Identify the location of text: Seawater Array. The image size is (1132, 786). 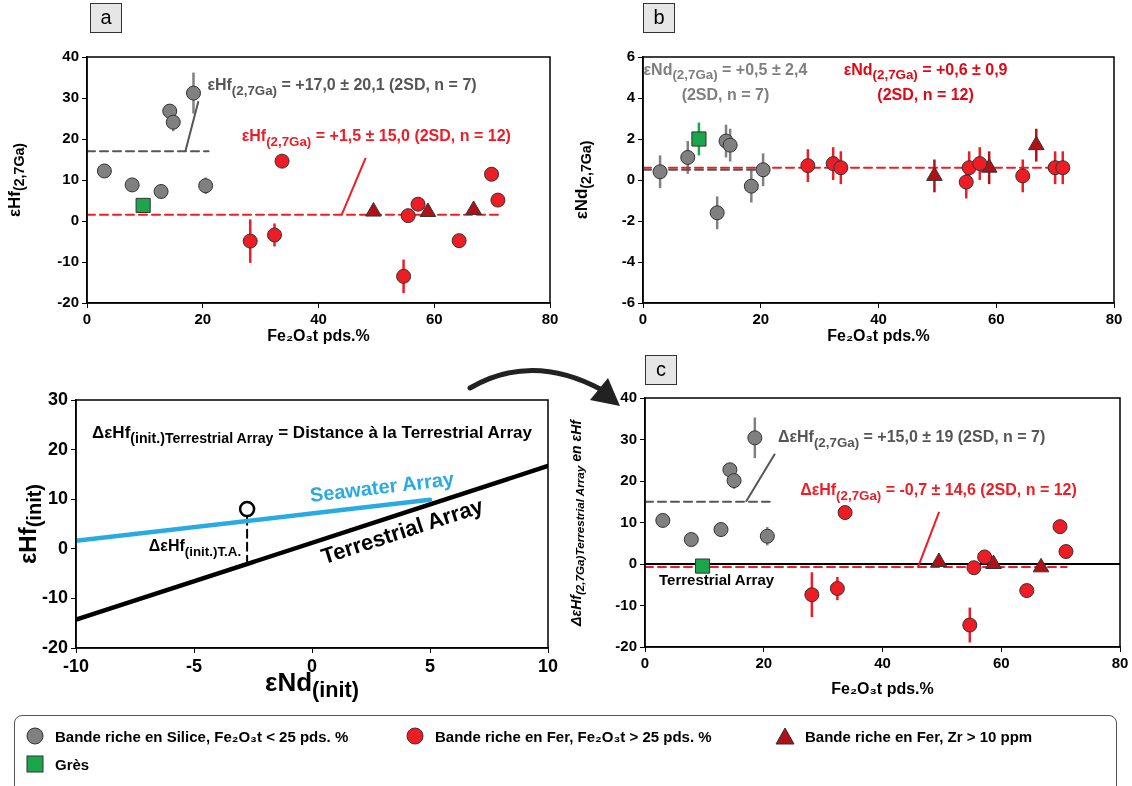
(382, 486).